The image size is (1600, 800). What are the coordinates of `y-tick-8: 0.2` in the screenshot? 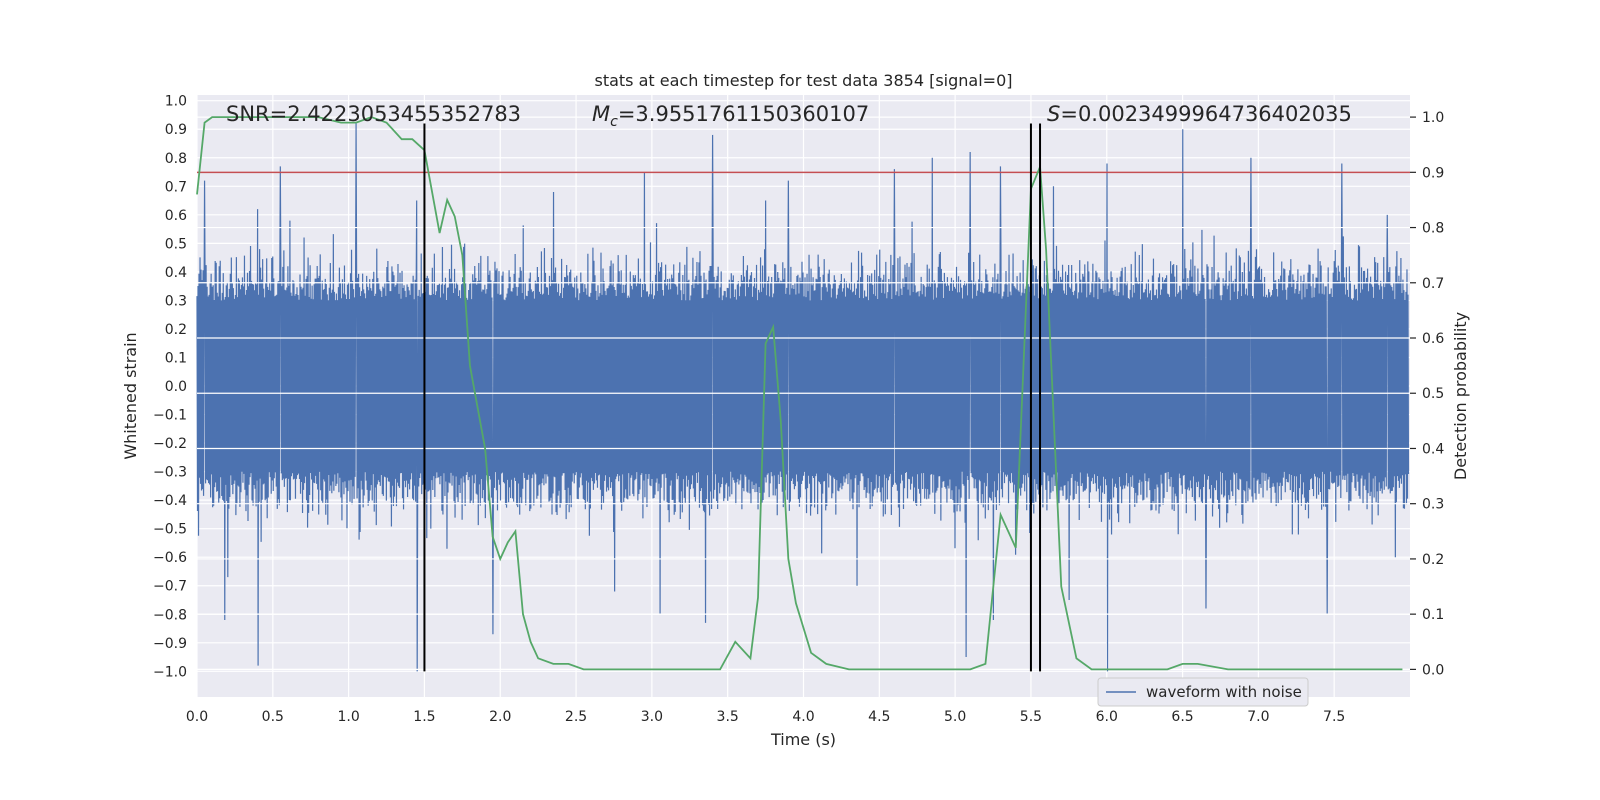 It's located at (176, 330).